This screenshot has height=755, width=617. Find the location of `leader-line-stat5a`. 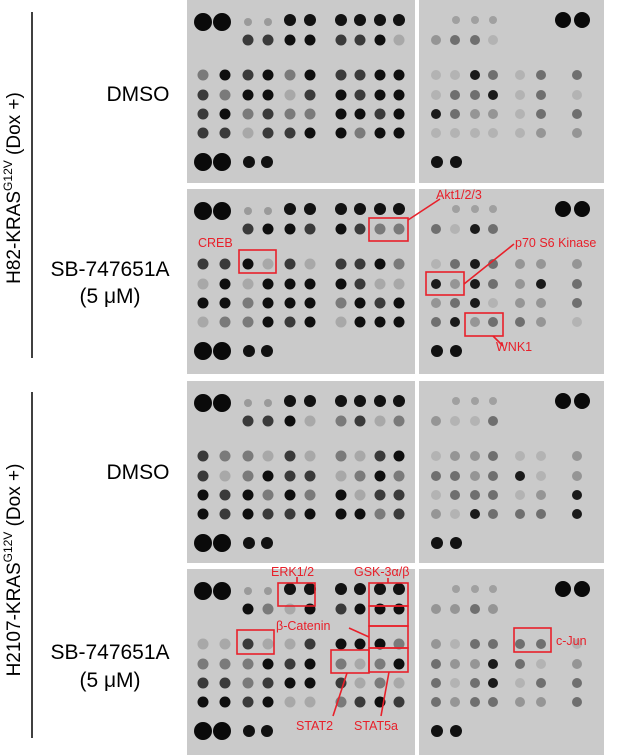

leader-line-stat5a is located at coordinates (385, 694).